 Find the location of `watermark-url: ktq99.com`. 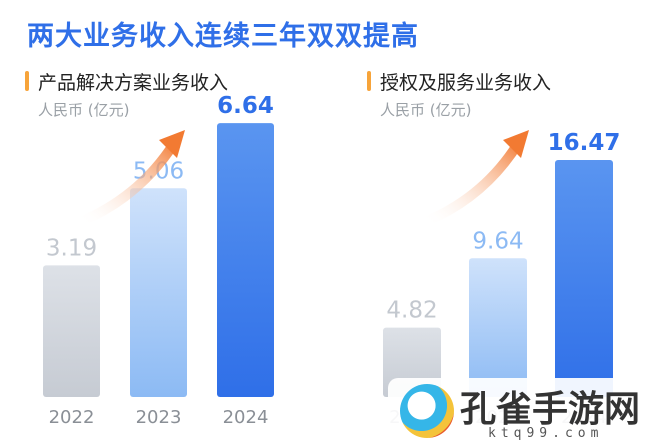

watermark-url: ktq99.com is located at coordinates (546, 433).